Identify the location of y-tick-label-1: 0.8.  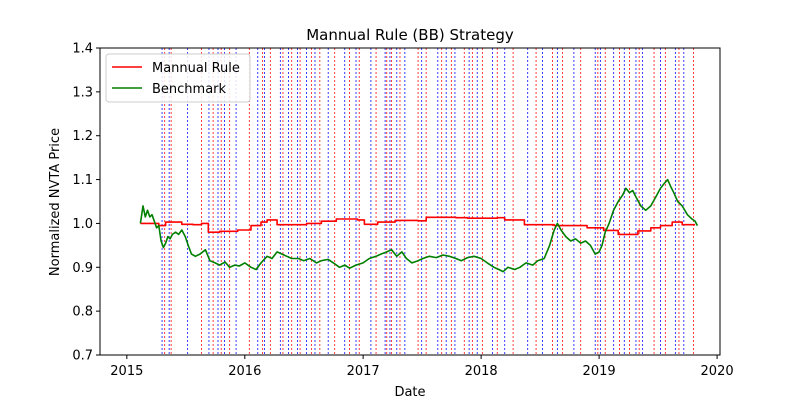
(82, 312).